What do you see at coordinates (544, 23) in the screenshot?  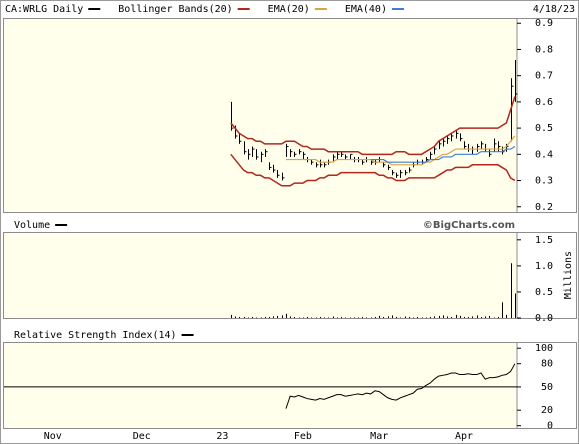 I see `y-tick-label: 0.9` at bounding box center [544, 23].